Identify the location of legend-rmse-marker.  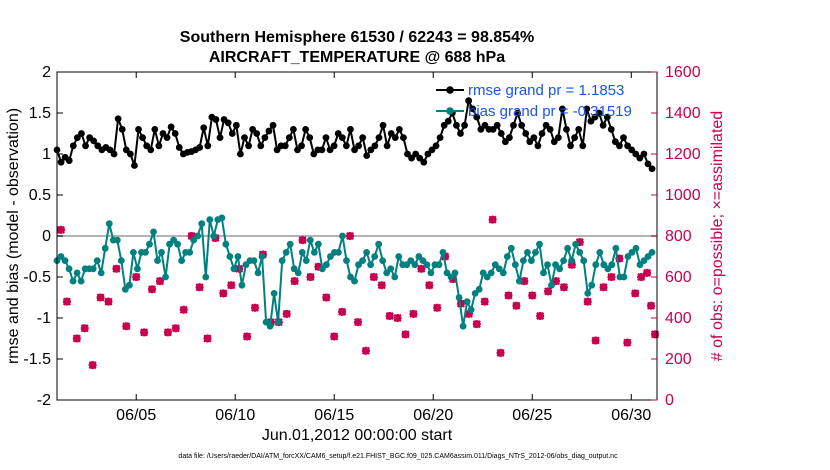
(450, 90).